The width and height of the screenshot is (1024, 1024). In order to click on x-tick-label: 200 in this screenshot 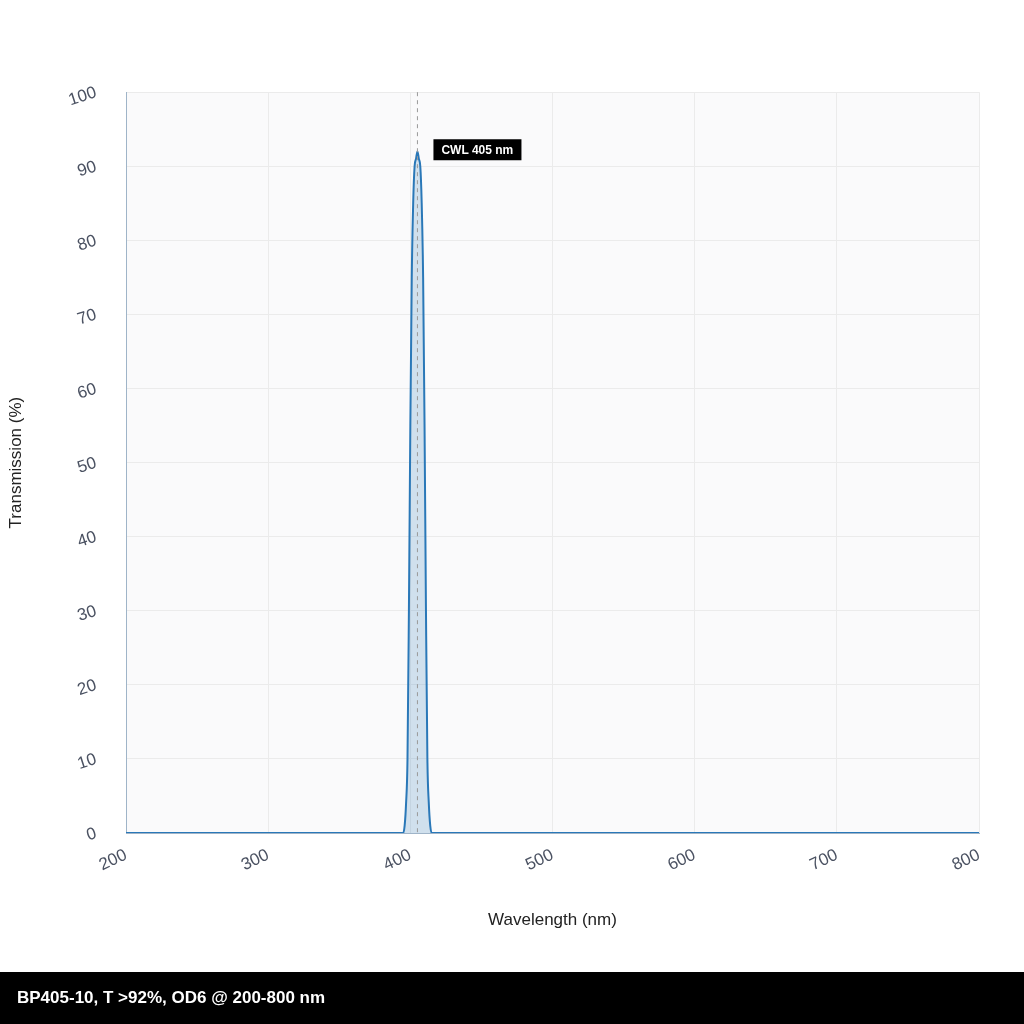, I will do `click(112, 859)`.